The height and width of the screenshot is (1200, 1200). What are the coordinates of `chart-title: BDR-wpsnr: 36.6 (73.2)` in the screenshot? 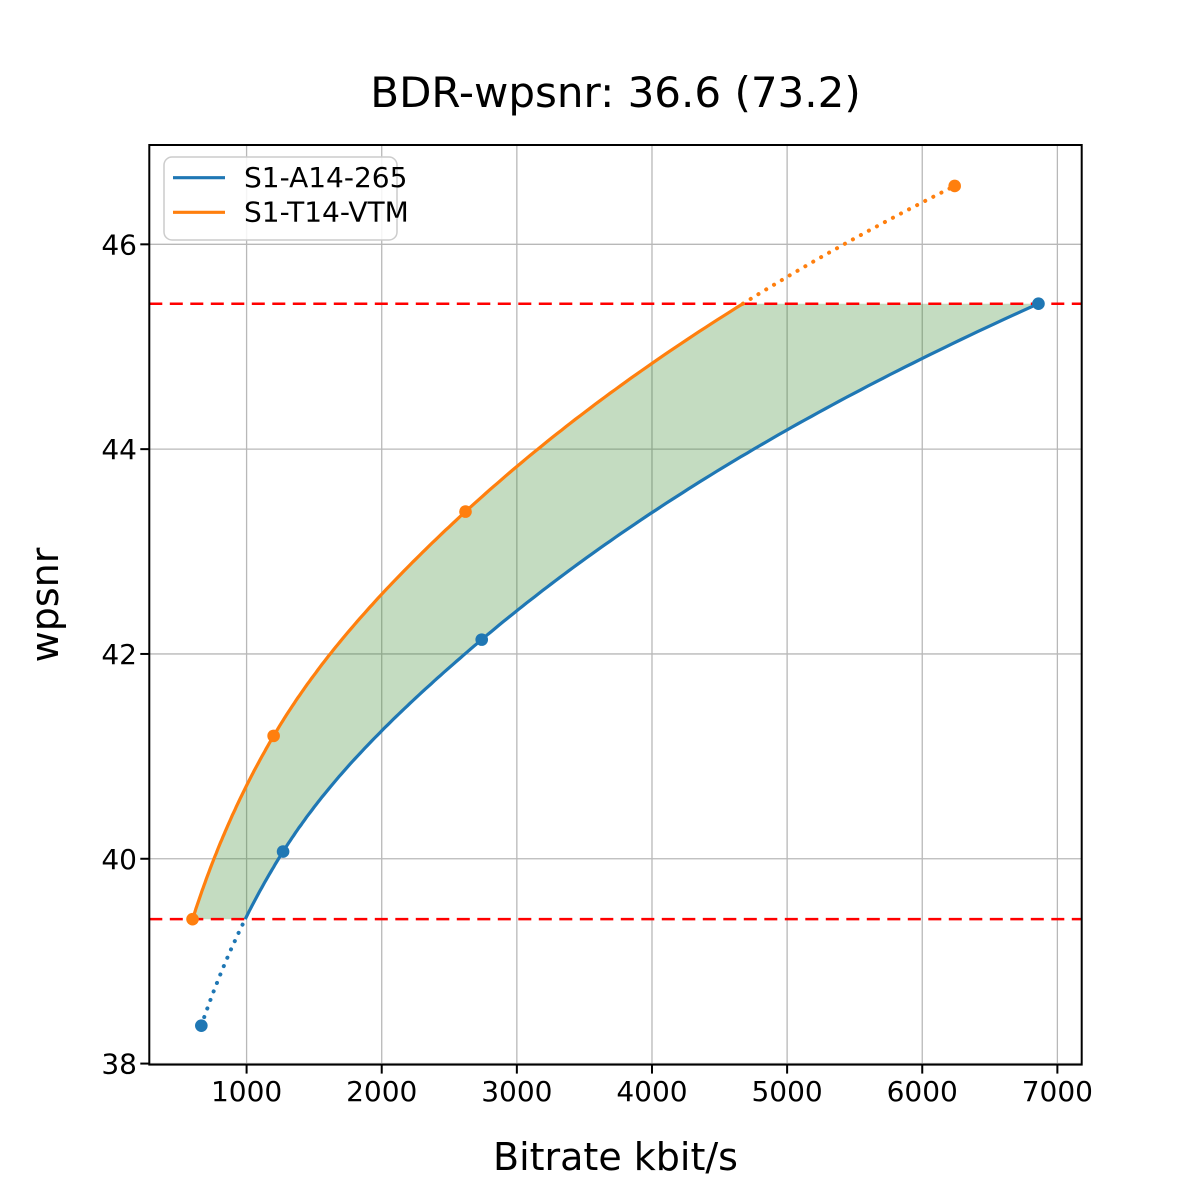 It's located at (615, 92).